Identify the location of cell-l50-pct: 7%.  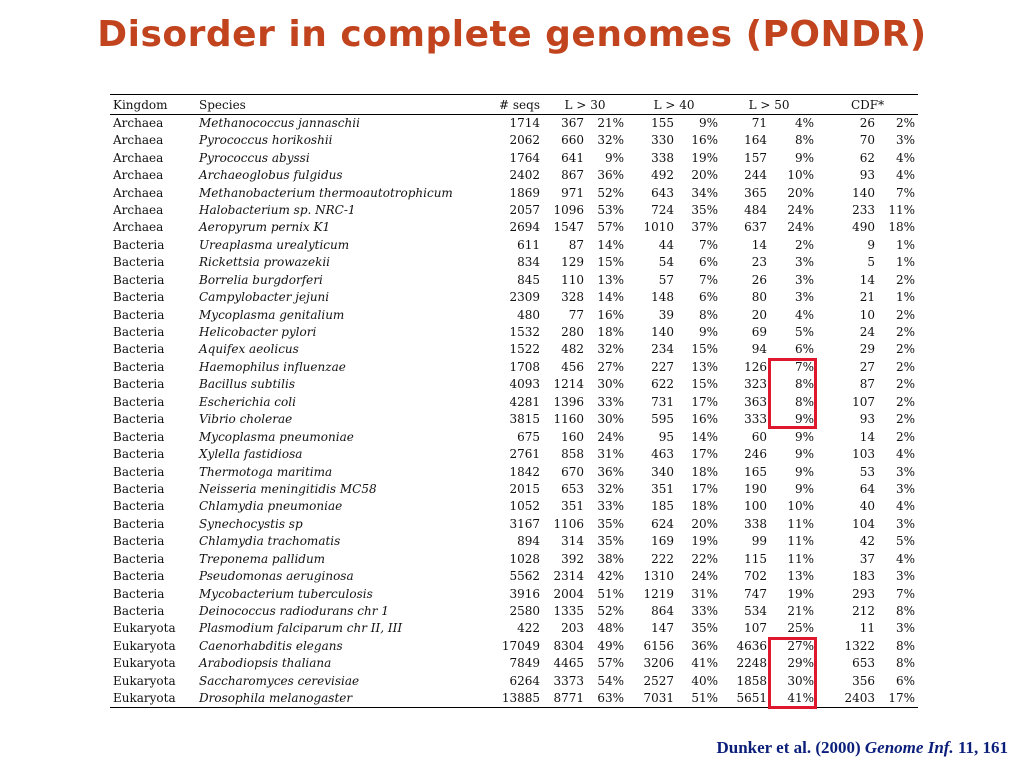
(805, 366).